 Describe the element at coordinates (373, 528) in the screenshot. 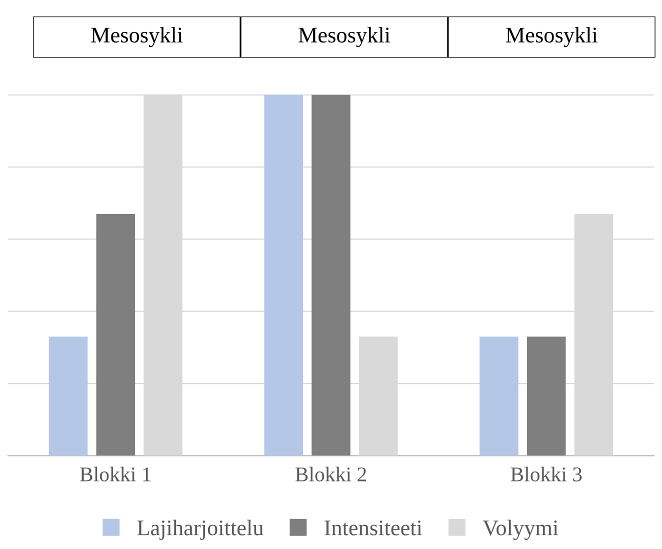

I see `legend-label: Intensiteeti` at that location.